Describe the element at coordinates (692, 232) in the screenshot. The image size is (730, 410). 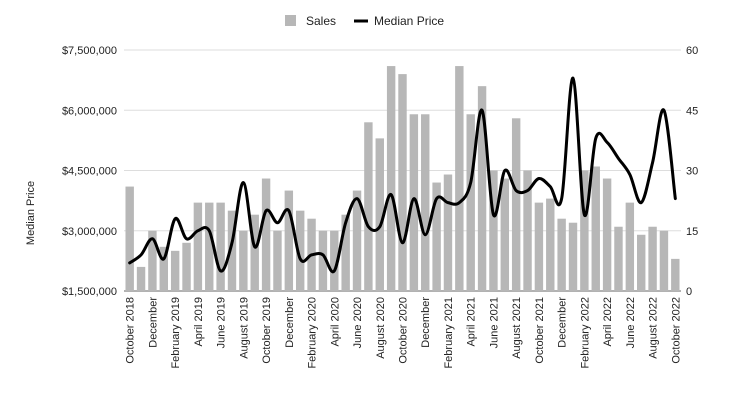
I see `y-right-tick-label: 15` at that location.